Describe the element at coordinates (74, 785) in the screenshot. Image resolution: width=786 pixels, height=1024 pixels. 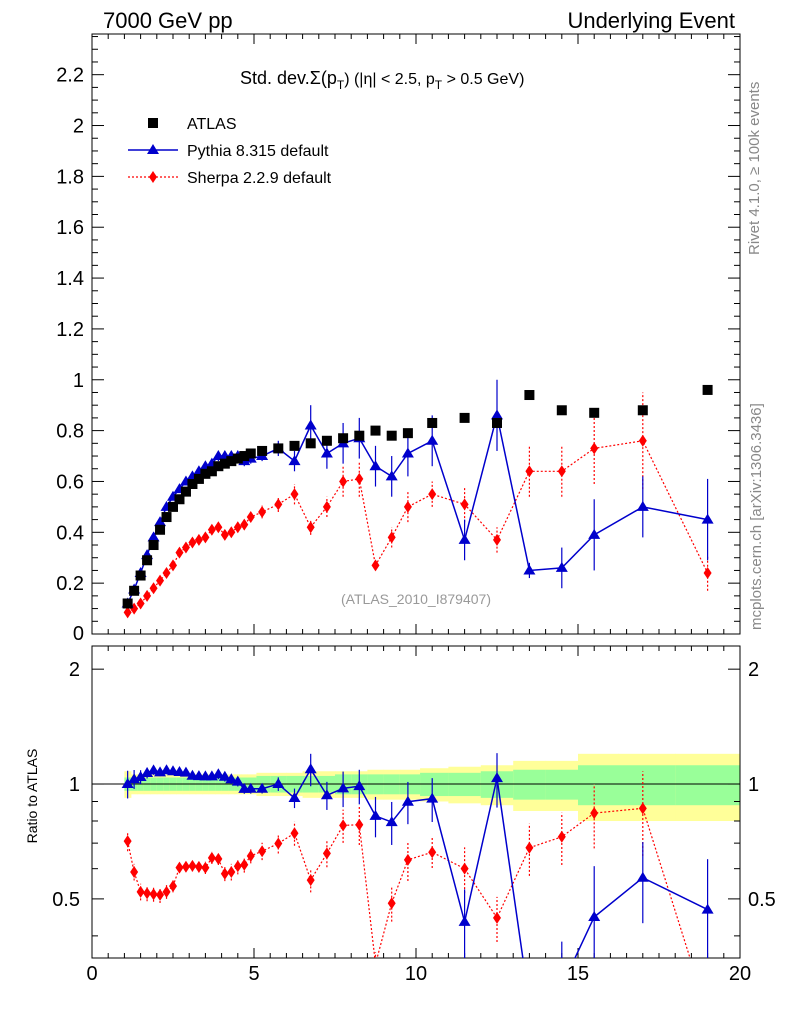
I see `ratio-y-tick-label-left: 1` at that location.